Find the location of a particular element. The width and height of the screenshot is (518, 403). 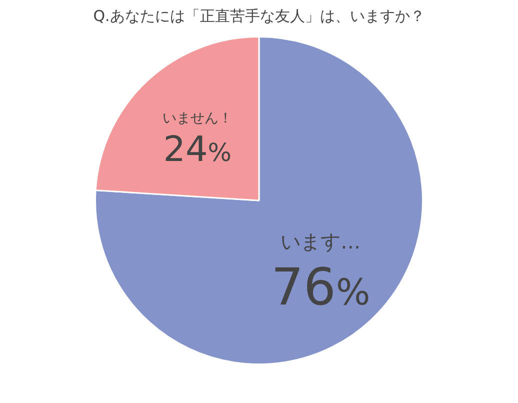

chart-title: Q.あなたには「正直苦手な友人」は、いますか？ is located at coordinates (259, 15).